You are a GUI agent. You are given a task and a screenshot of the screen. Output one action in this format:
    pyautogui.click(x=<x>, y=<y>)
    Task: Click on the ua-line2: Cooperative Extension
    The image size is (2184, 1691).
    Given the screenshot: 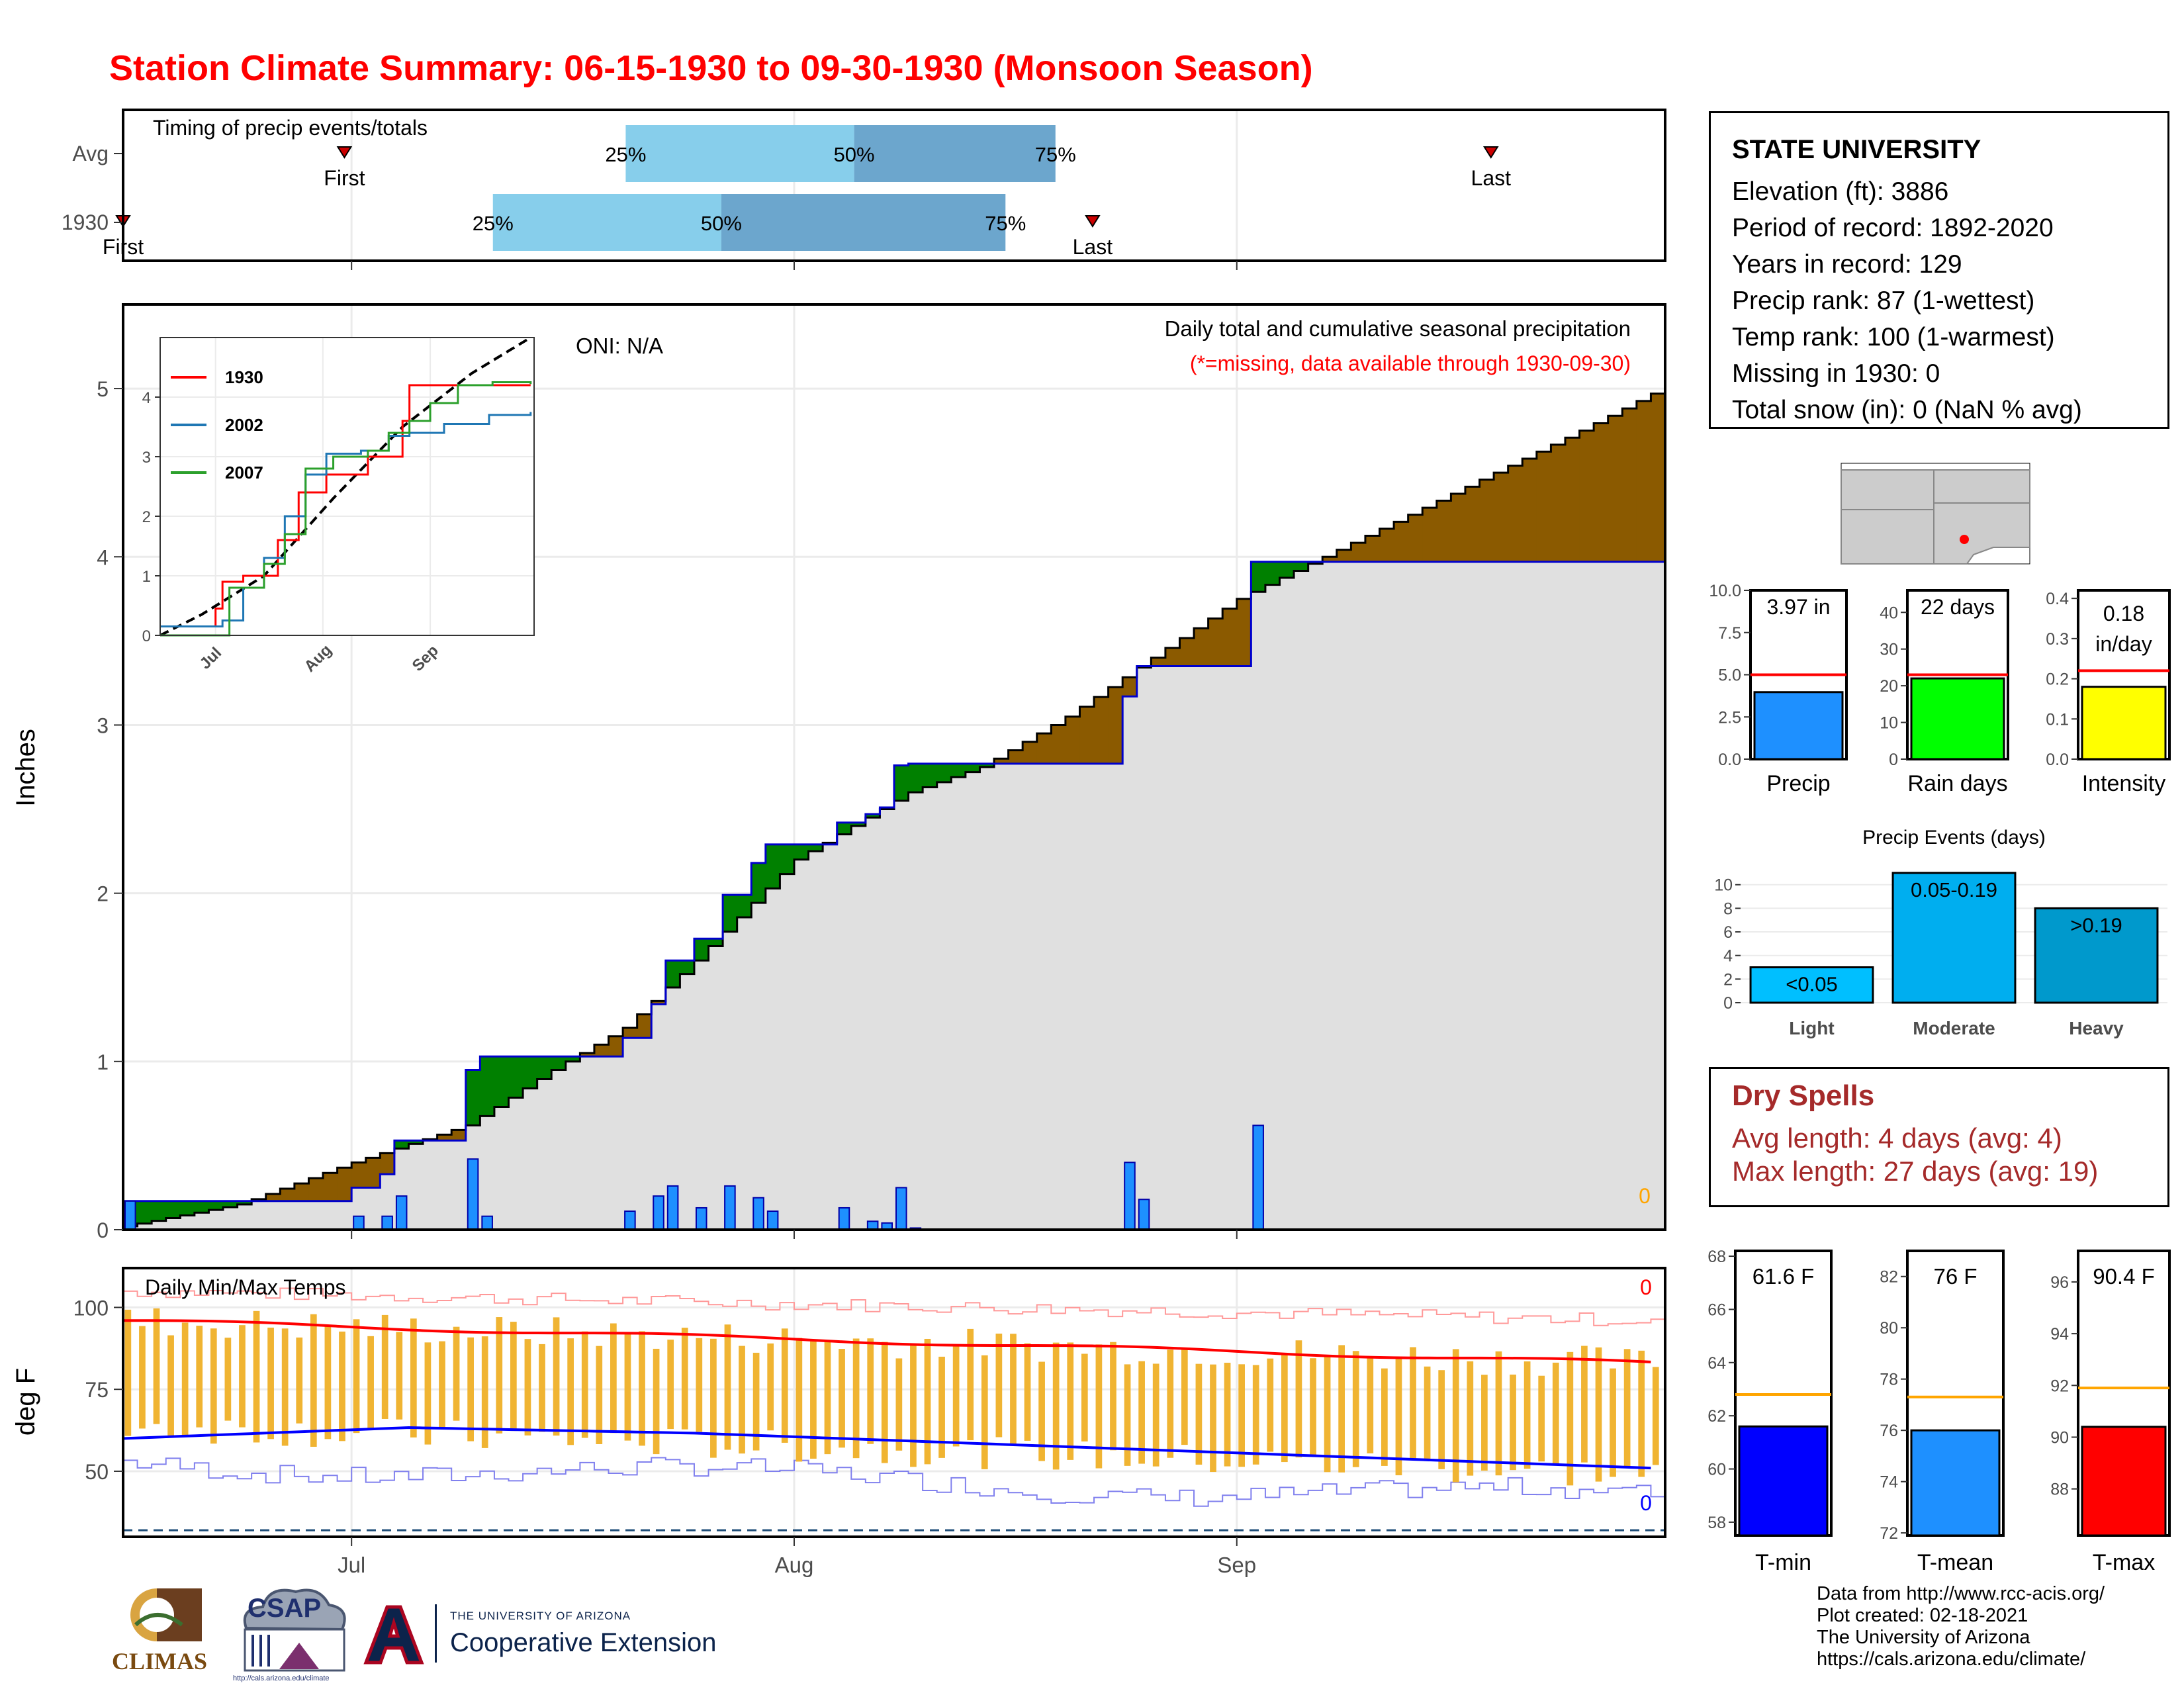 What is the action you would take?
    pyautogui.click(x=583, y=1642)
    